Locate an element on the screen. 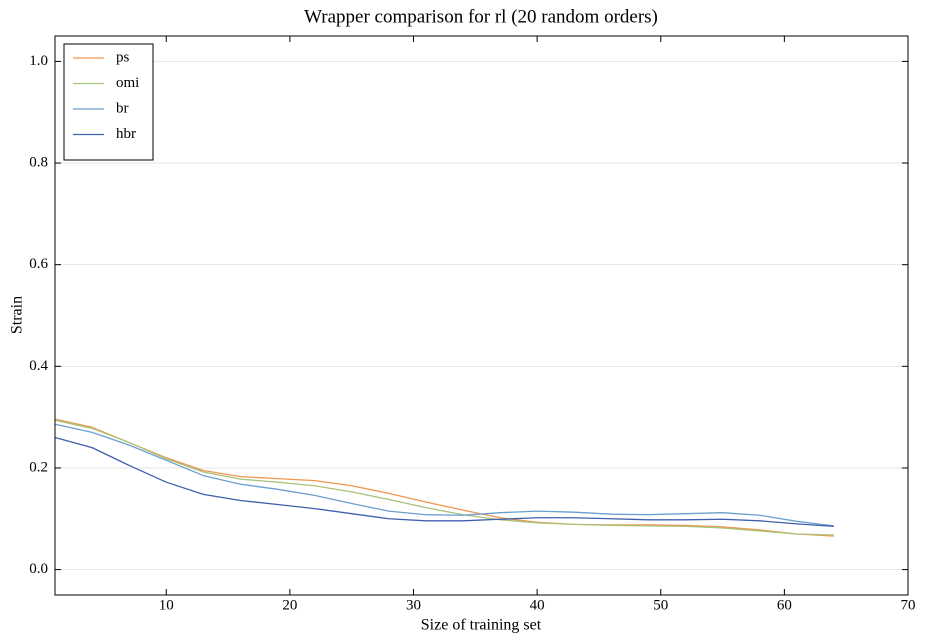  y-tick-label: 1.0 is located at coordinates (38, 61).